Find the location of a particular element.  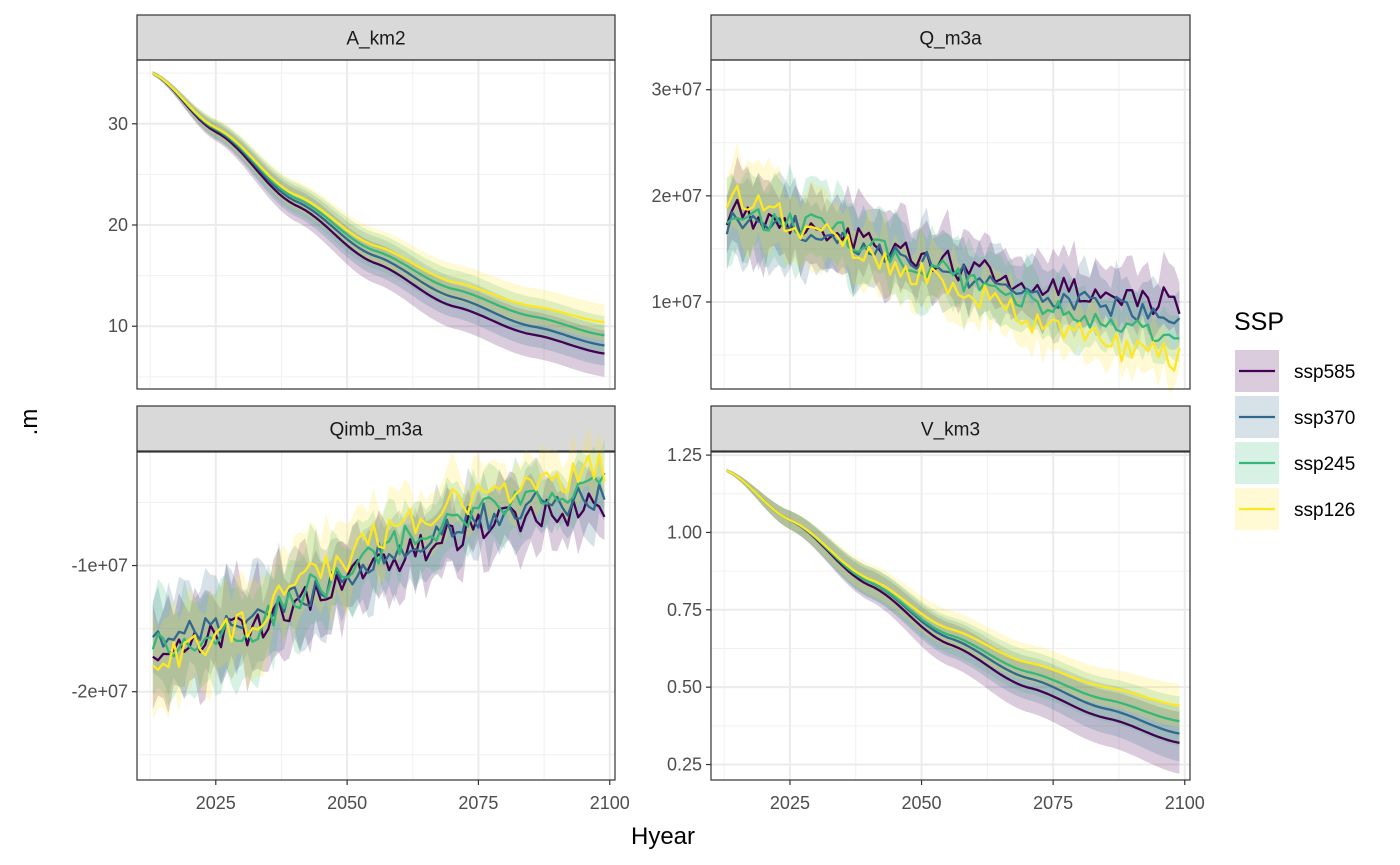

legend: SSP ssp585 ssp370 ssp245 ssp126 is located at coordinates (1294, 419).